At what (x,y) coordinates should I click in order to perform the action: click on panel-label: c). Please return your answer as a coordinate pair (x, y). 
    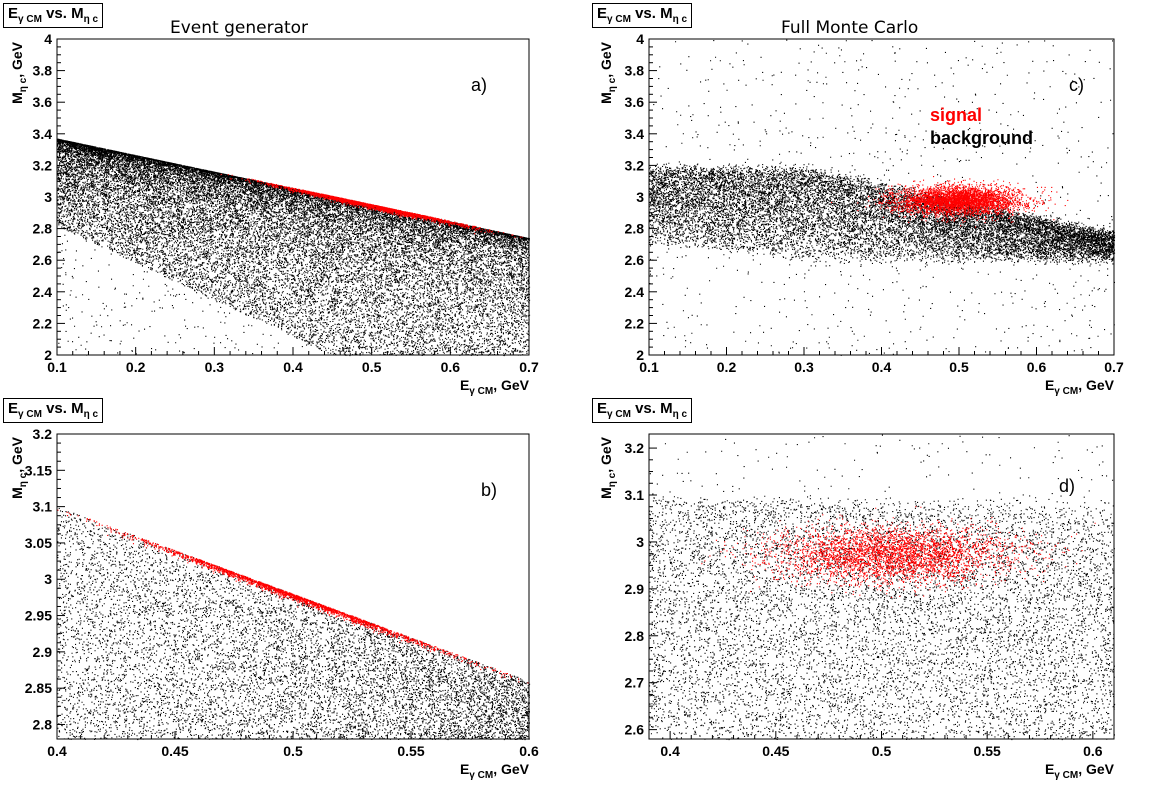
    Looking at the image, I should click on (1076, 85).